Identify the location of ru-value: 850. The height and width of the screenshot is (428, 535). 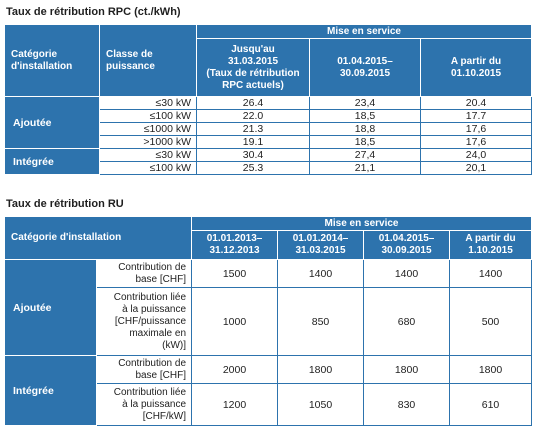
(321, 321).